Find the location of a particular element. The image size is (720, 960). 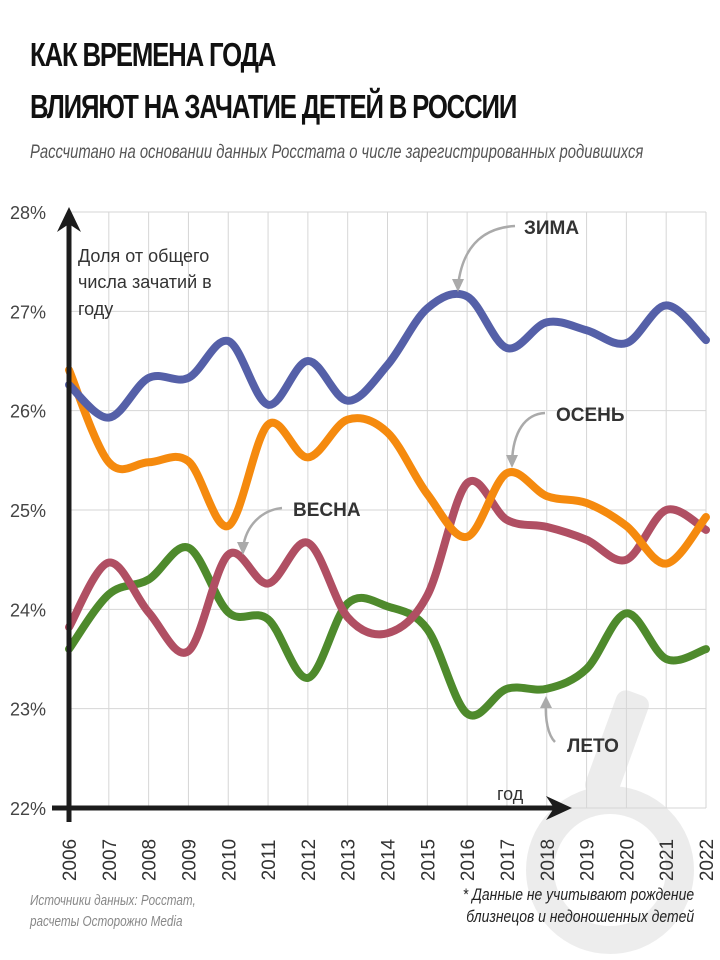

x-tick-label: 2022 is located at coordinates (707, 860).